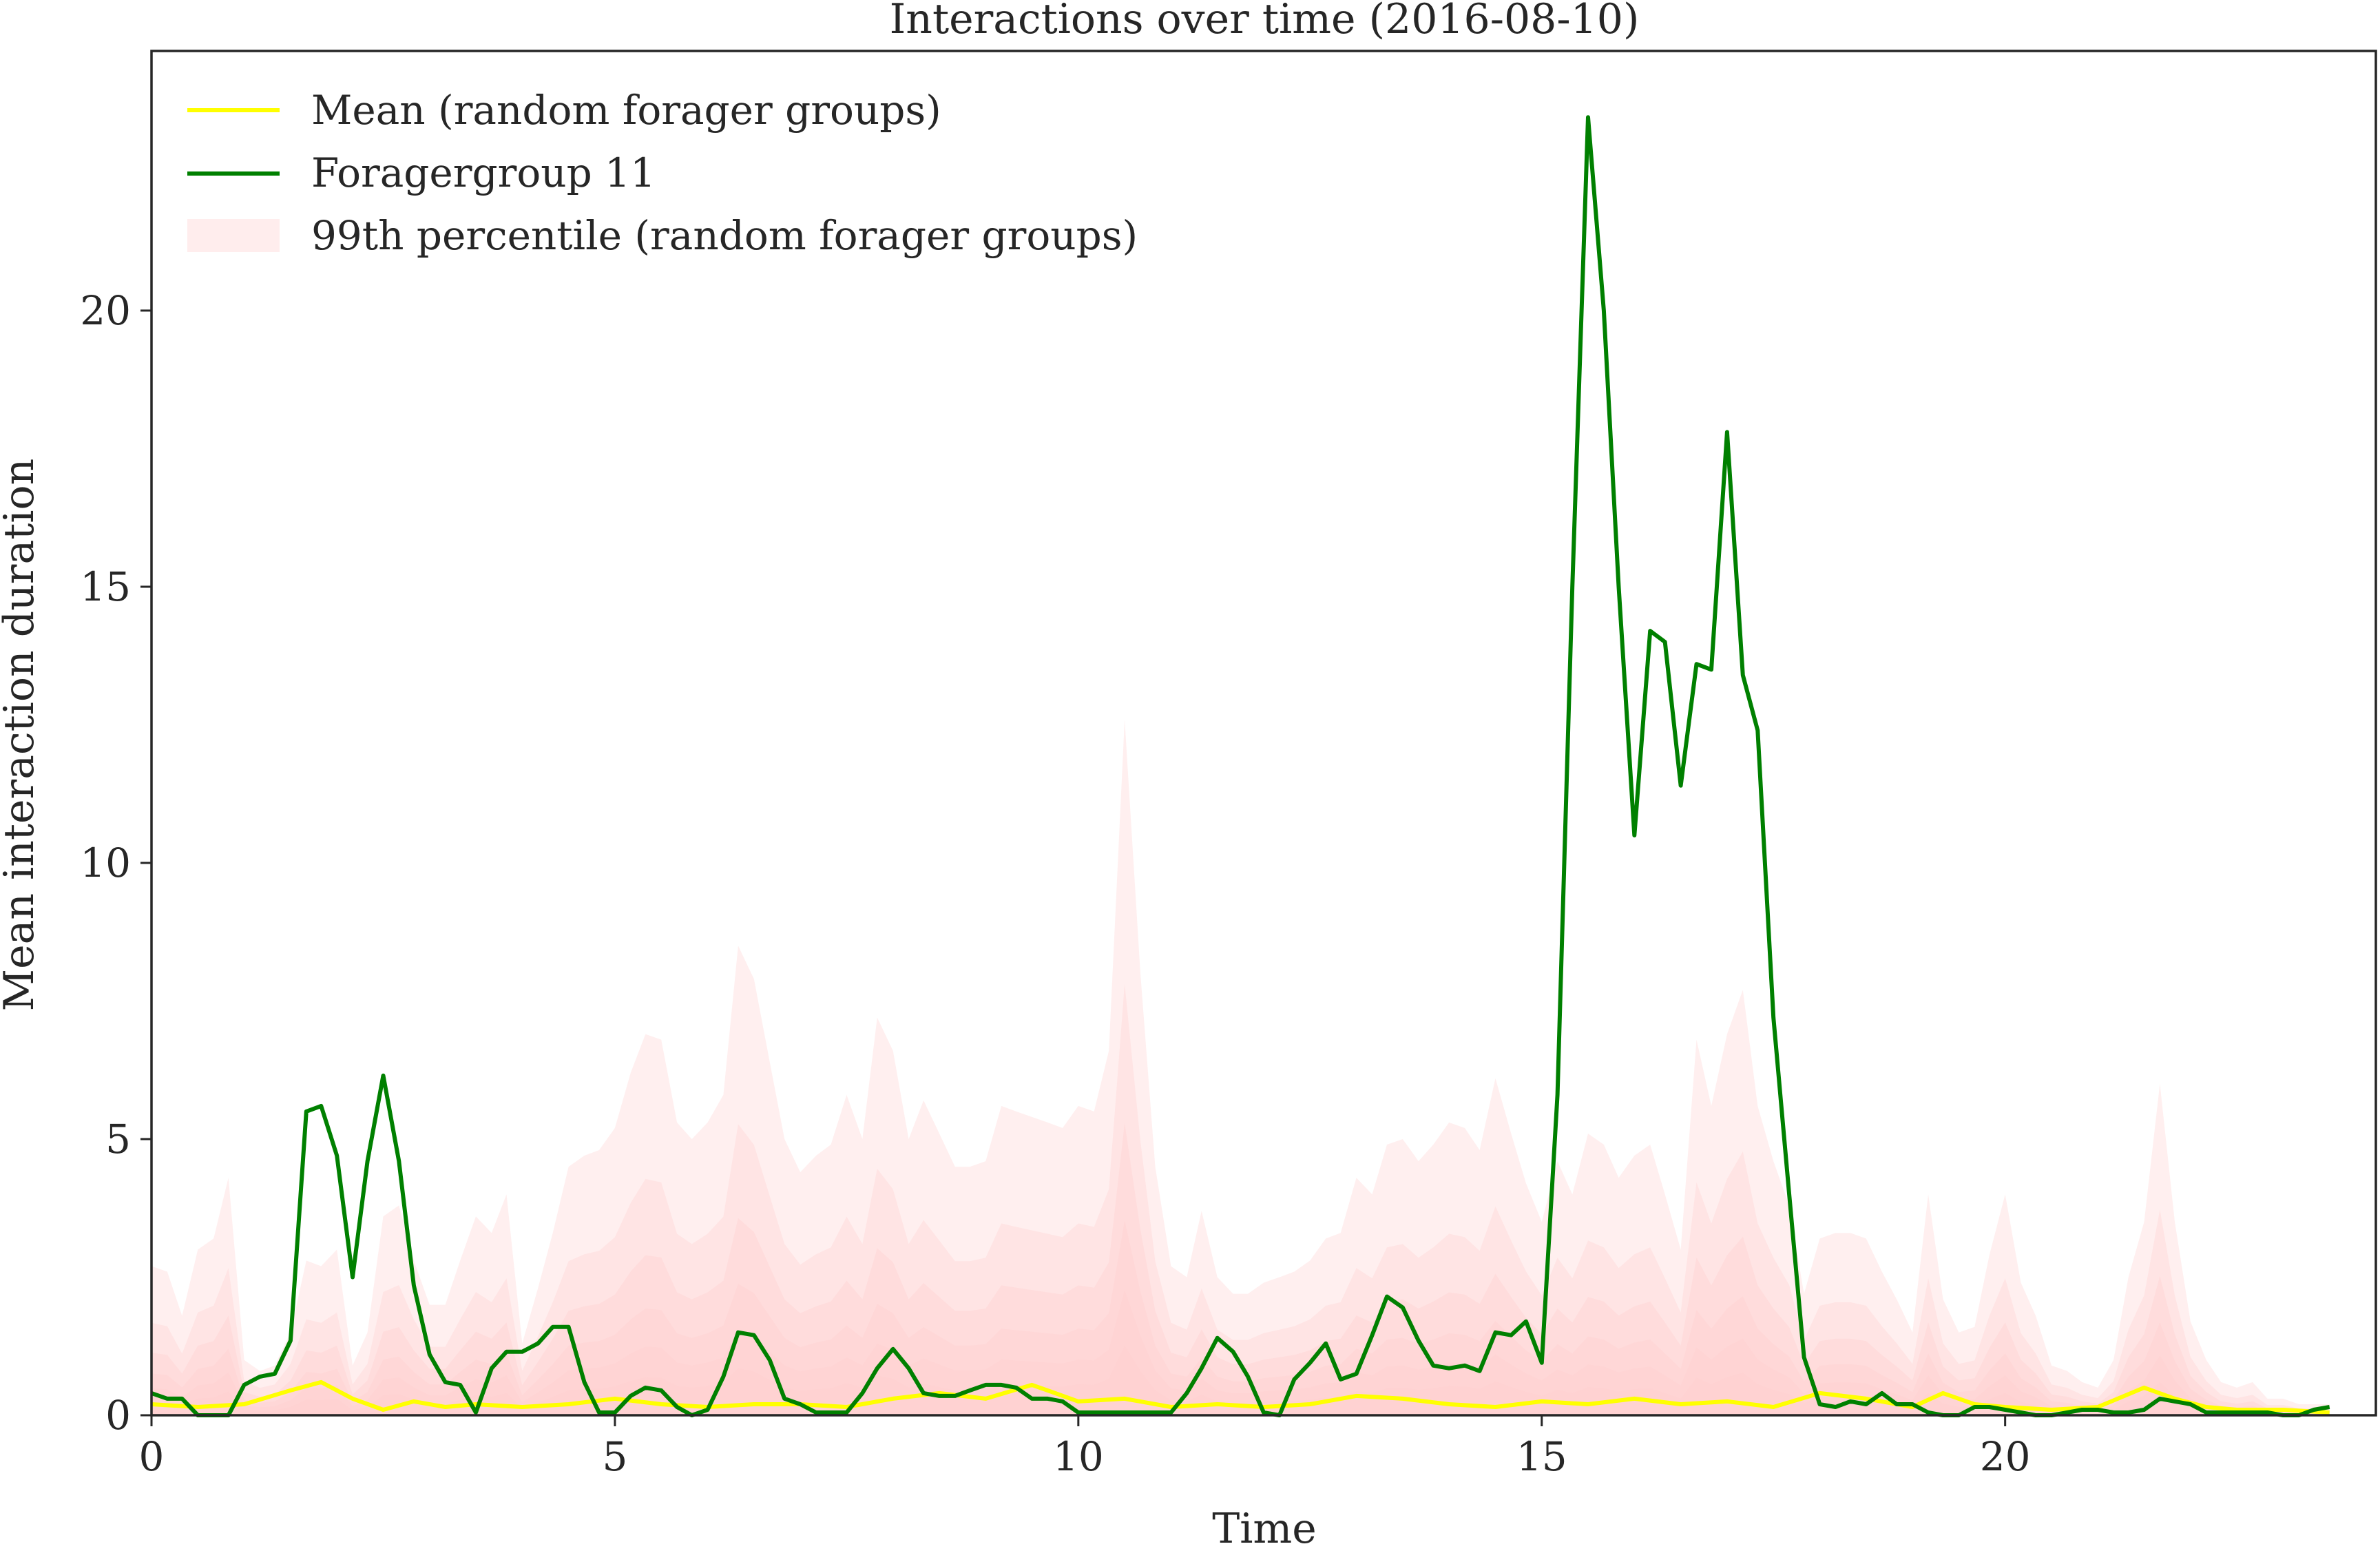 The width and height of the screenshot is (2380, 1553). Describe the element at coordinates (118, 1139) in the screenshot. I see `y-tick-label-5: 5` at that location.